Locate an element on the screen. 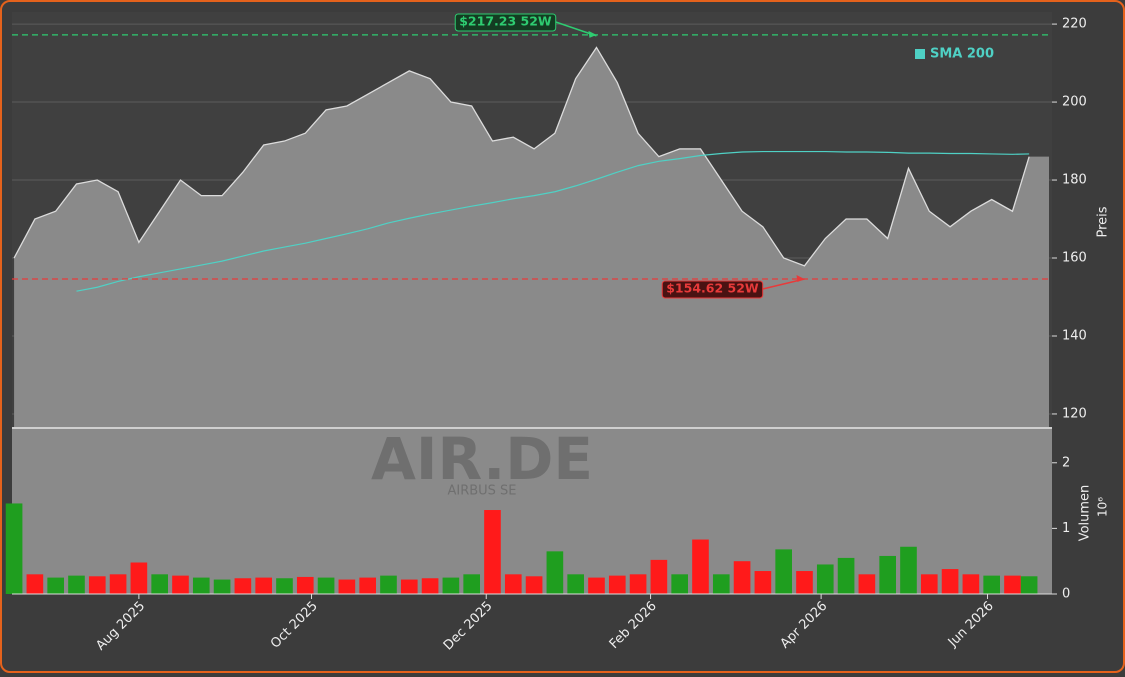 Image resolution: width=1125 pixels, height=677 pixels. y-tick-label: 120 is located at coordinates (1074, 413).